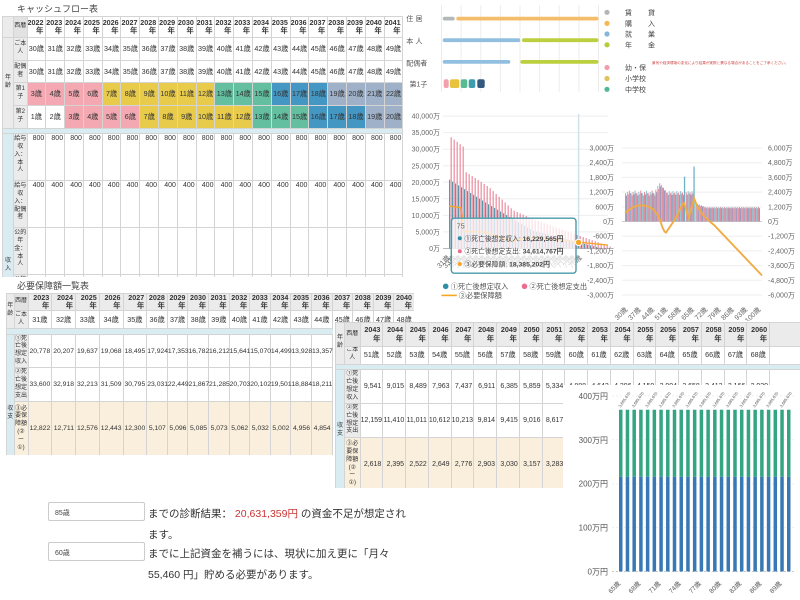  Describe the element at coordinates (715, 587) in the screenshot. I see `svg-text: 80歳` at that location.